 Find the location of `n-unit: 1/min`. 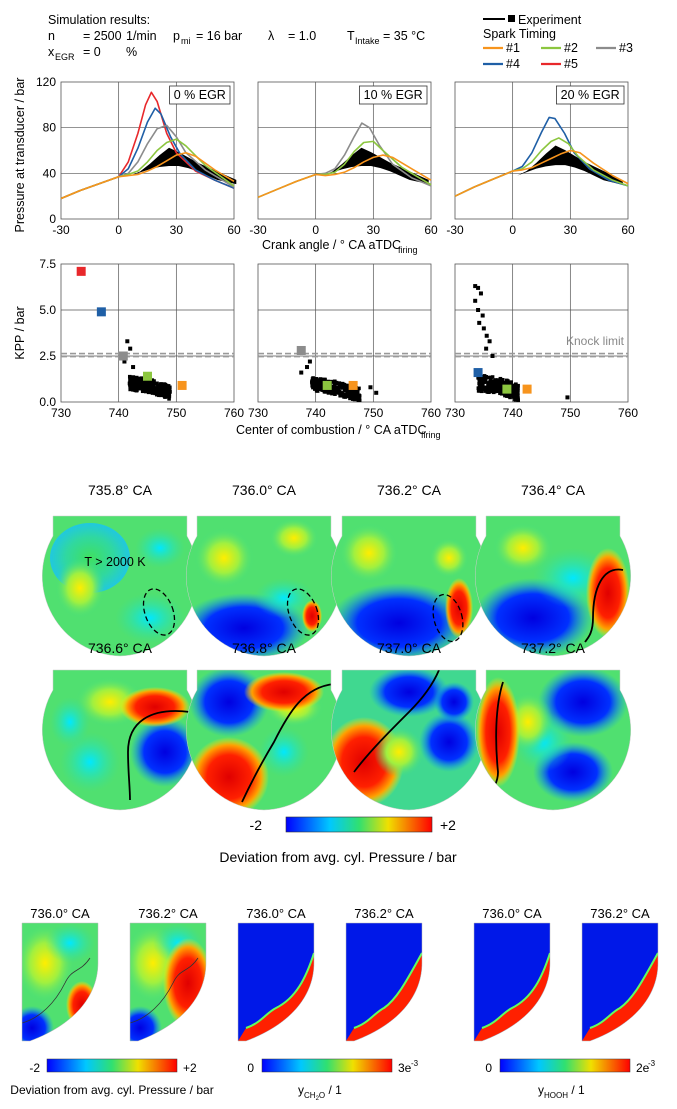

n-unit: 1/min is located at coordinates (141, 36).